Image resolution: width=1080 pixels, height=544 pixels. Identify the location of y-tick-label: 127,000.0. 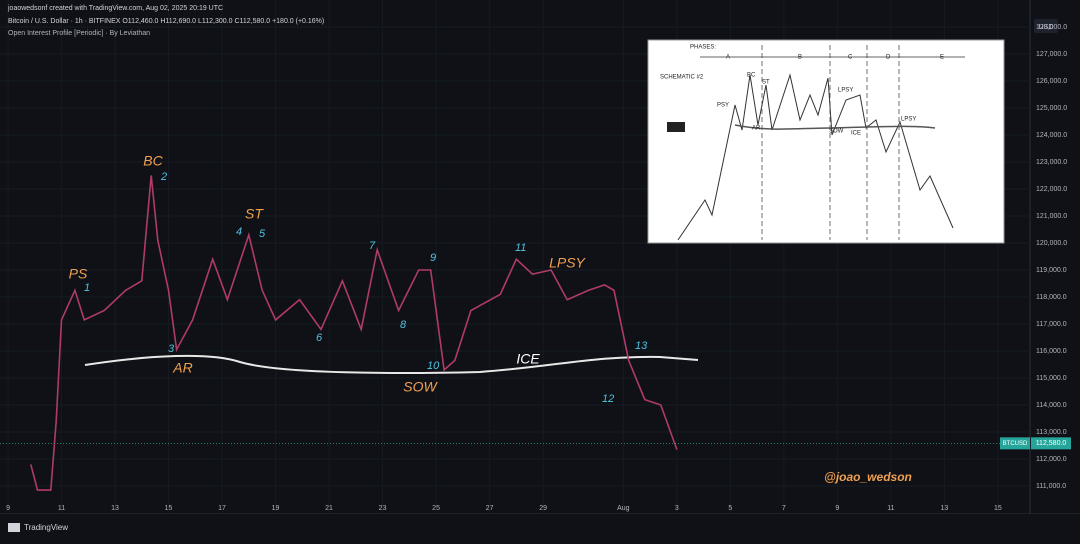
(1051, 54).